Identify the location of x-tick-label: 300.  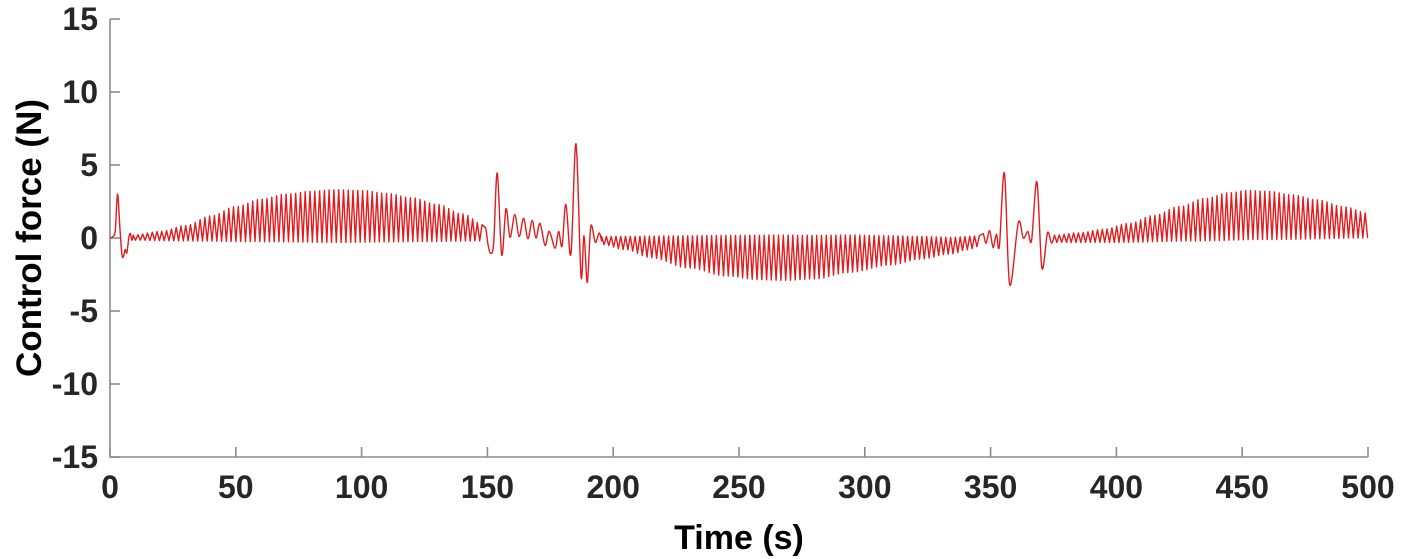
(864, 487).